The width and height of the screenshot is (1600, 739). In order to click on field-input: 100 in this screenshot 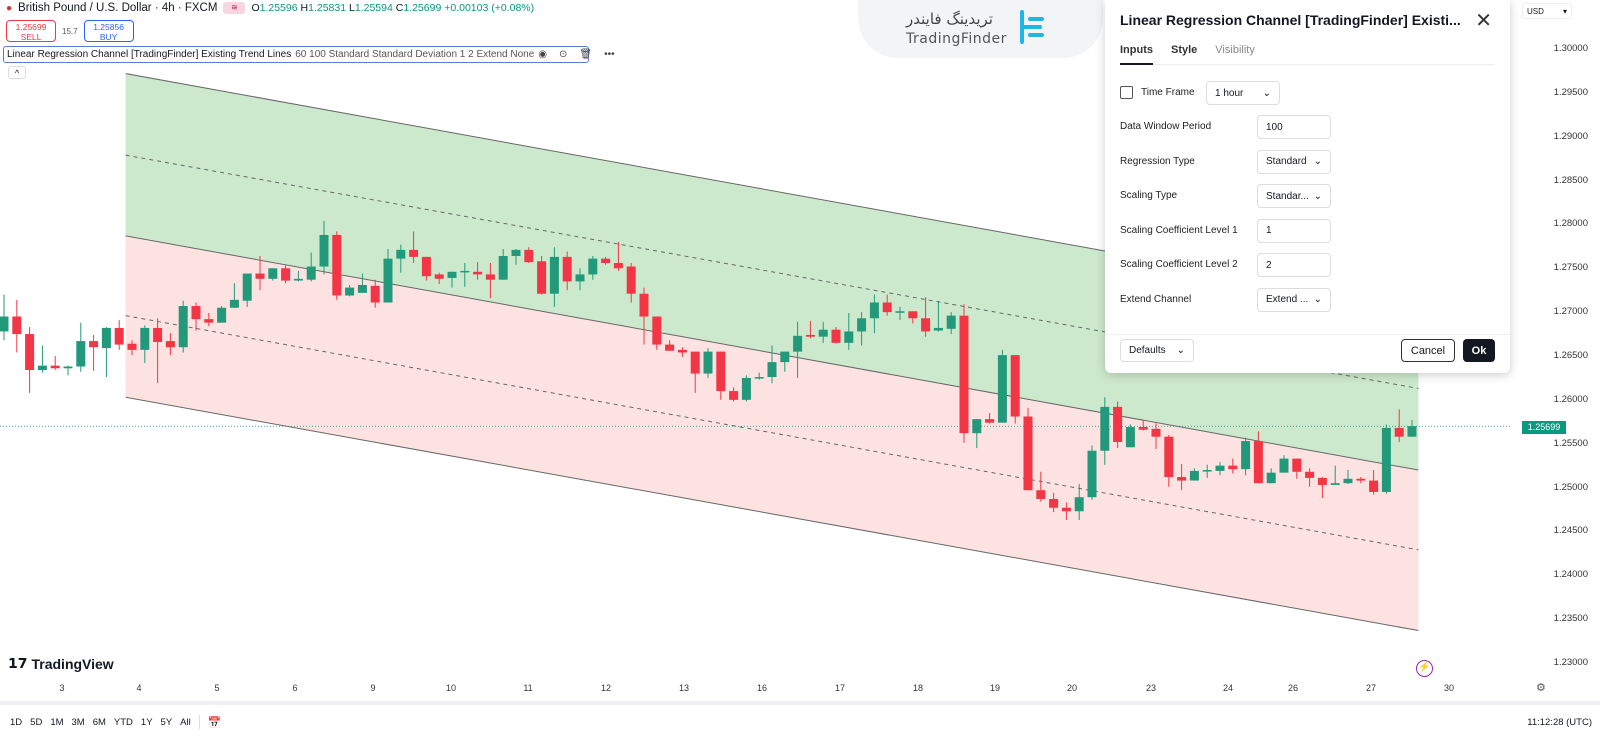, I will do `click(1294, 127)`.